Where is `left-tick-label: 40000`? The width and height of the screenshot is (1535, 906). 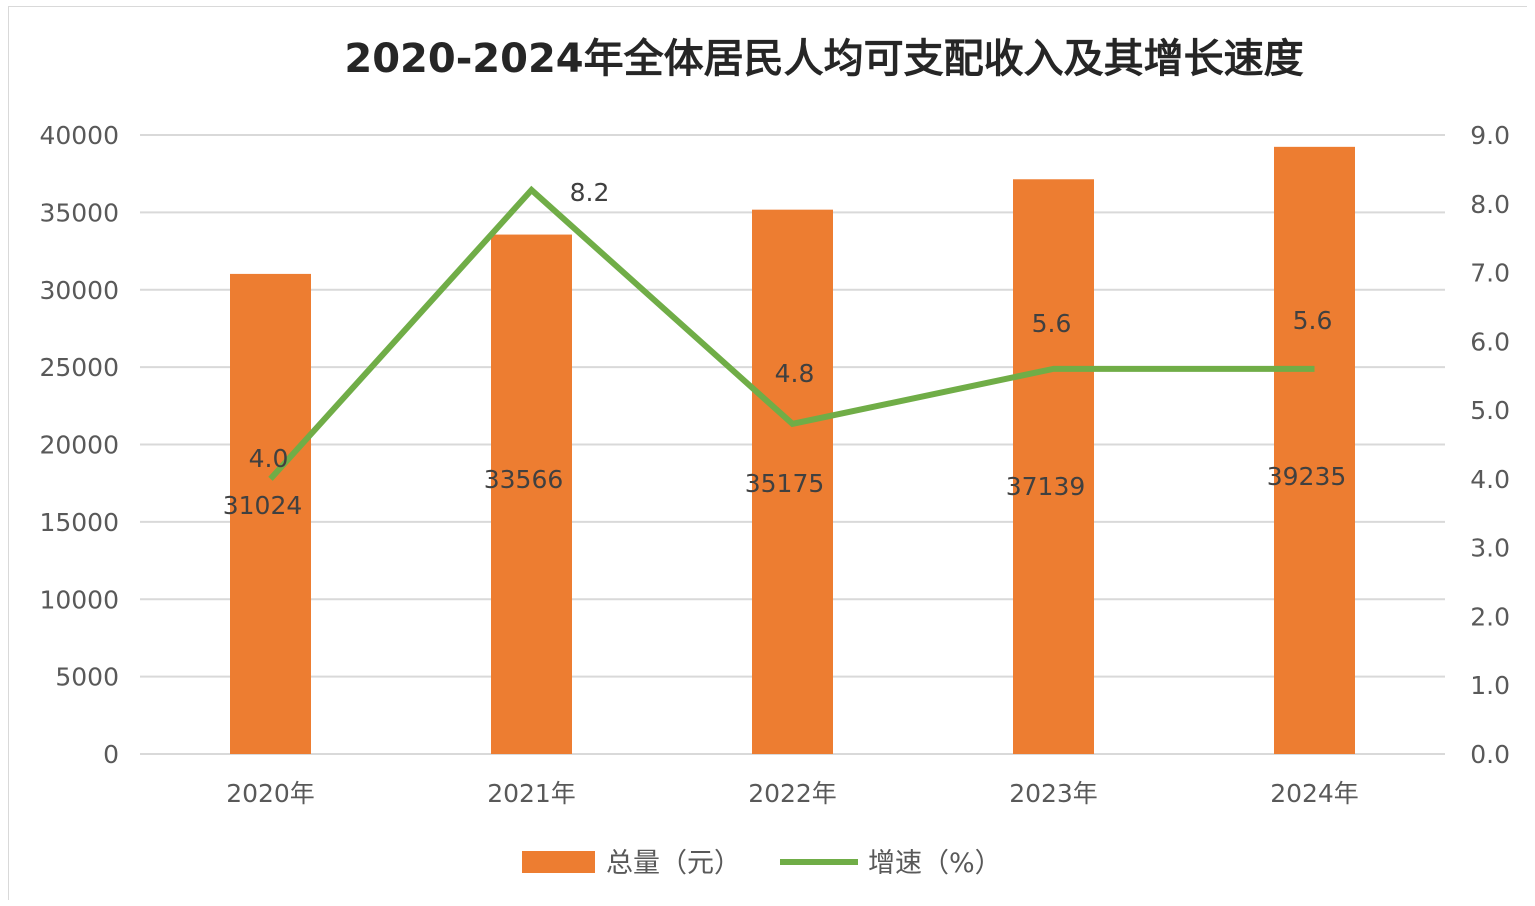 left-tick-label: 40000 is located at coordinates (79, 135).